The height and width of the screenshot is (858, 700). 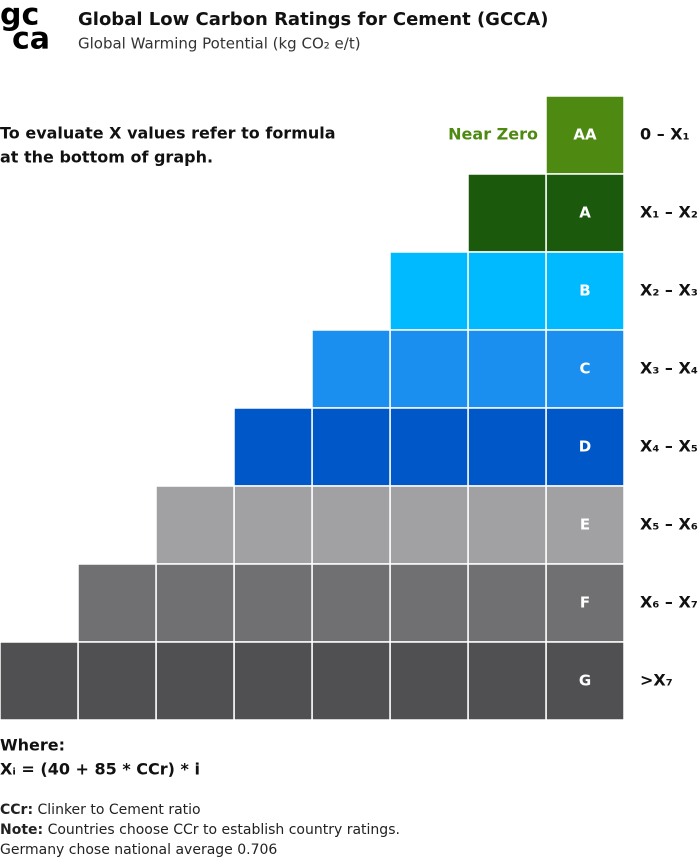 I want to click on grade-label: G, so click(x=585, y=681).